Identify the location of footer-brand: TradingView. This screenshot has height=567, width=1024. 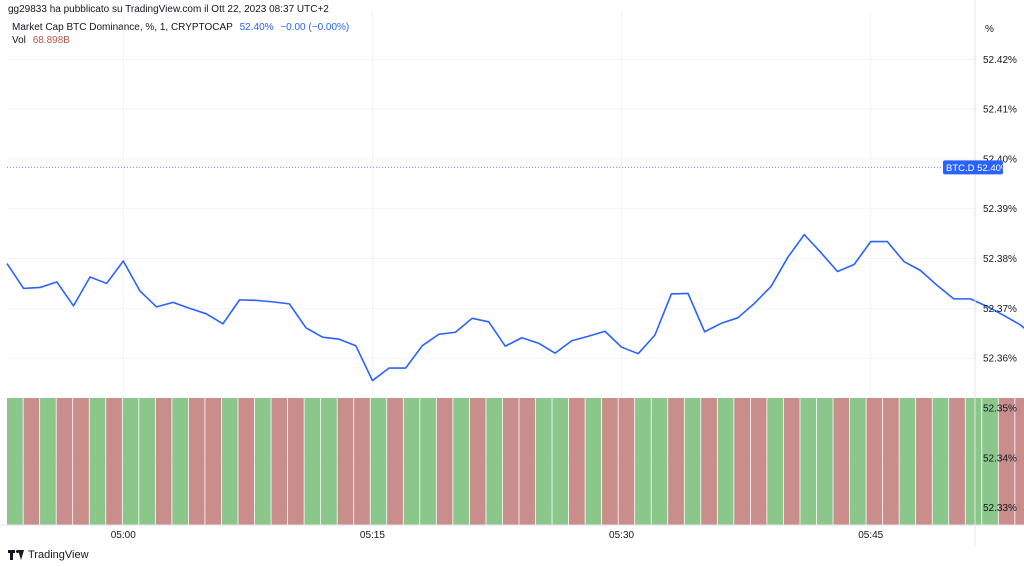
(48, 555).